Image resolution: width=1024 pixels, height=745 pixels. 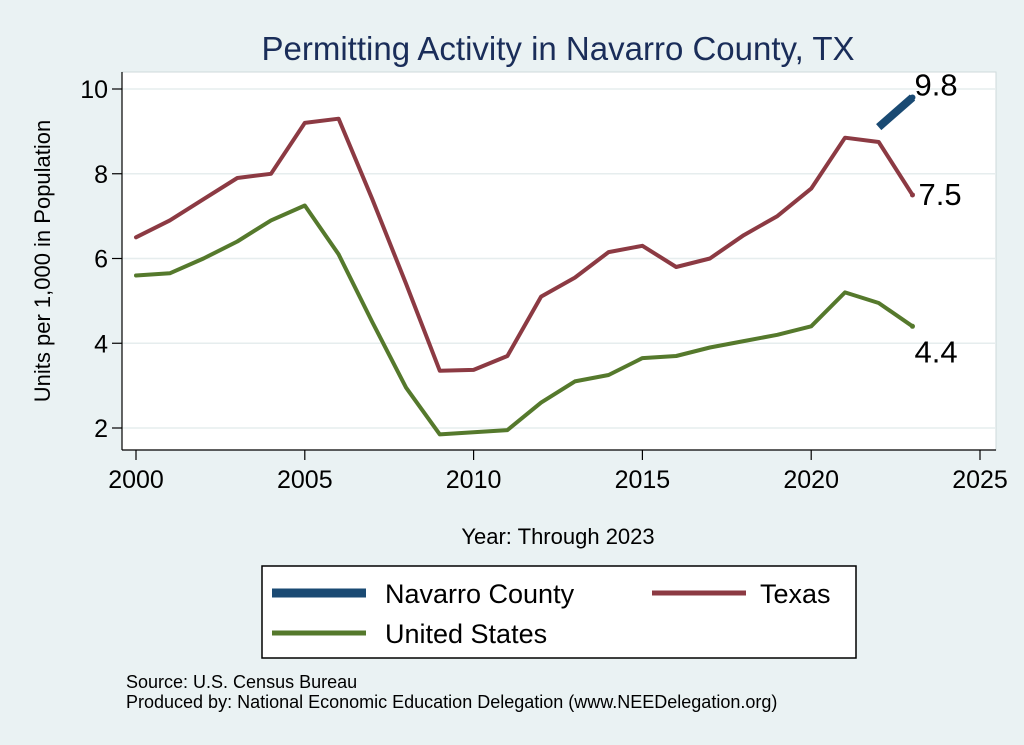 I want to click on x-tick-label: 2000, so click(x=136, y=480).